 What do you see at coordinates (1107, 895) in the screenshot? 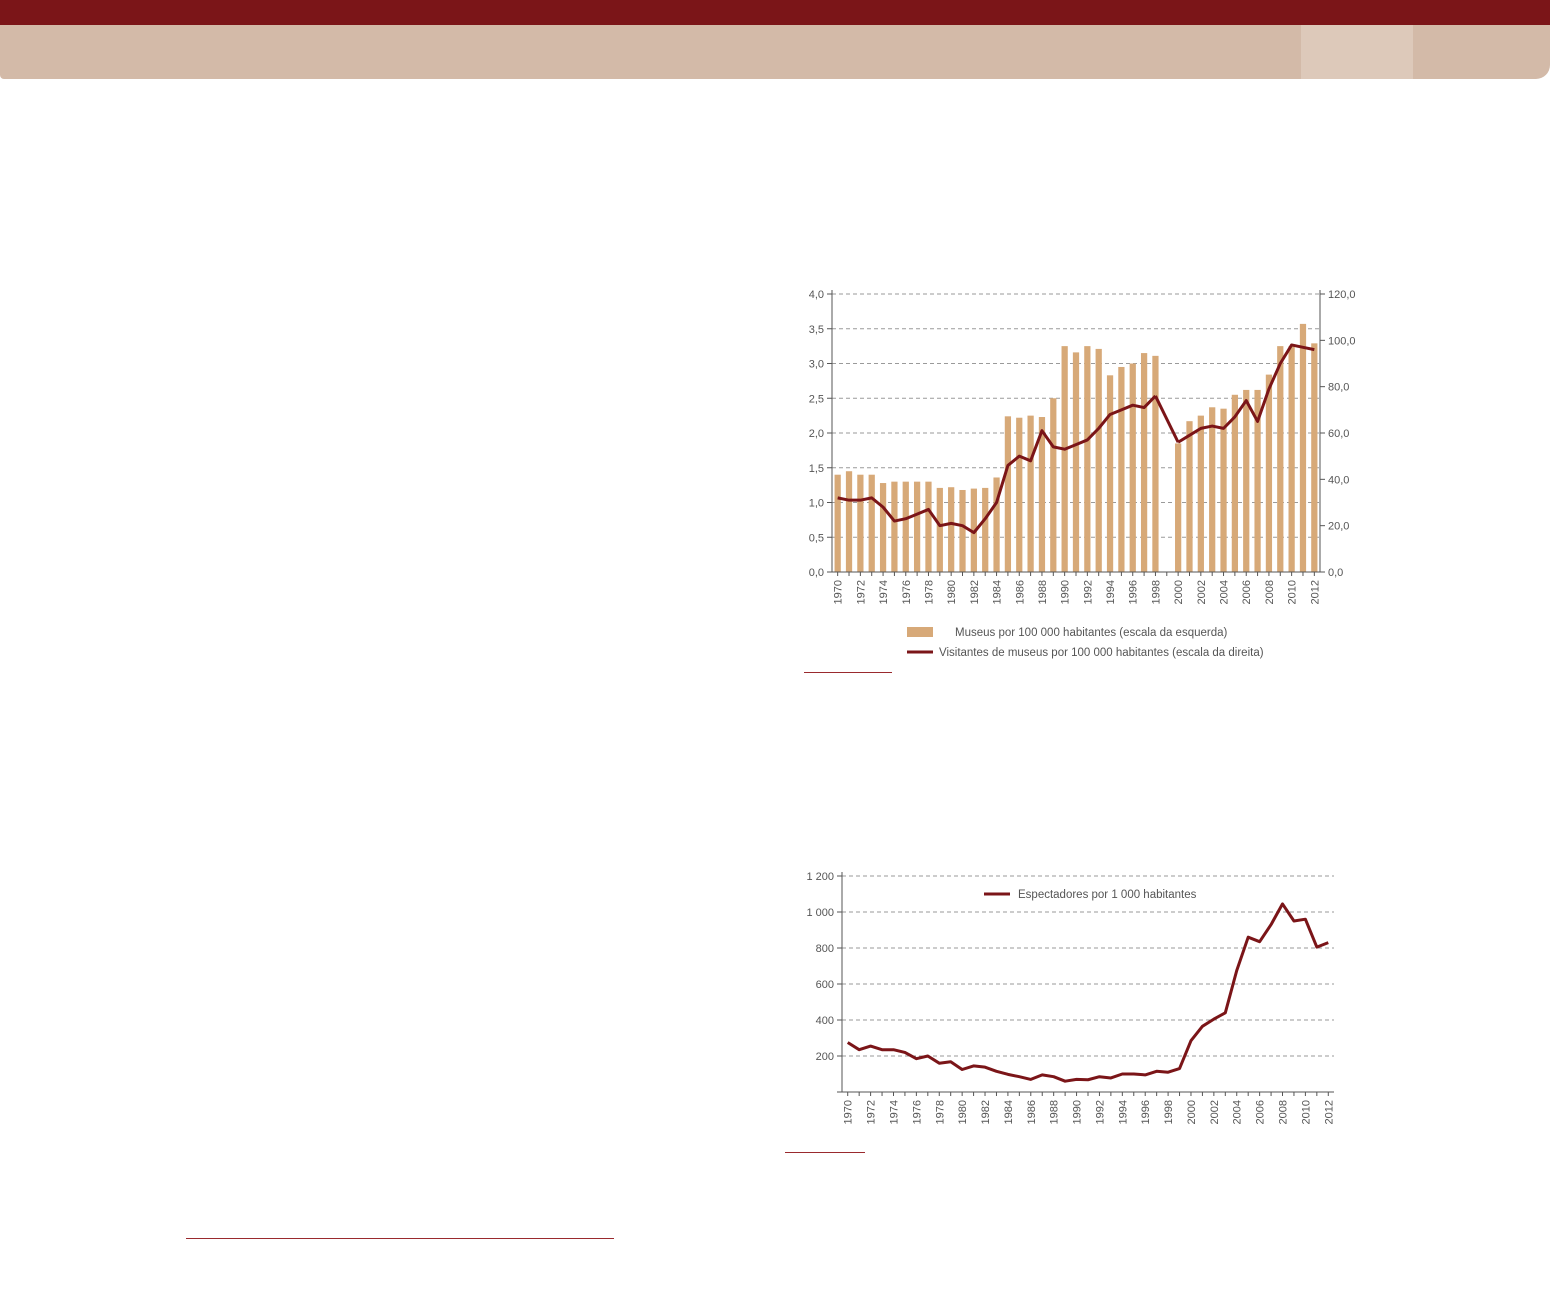
I see `legend-line-label: Espectadores por 1 000 habitantes` at bounding box center [1107, 895].